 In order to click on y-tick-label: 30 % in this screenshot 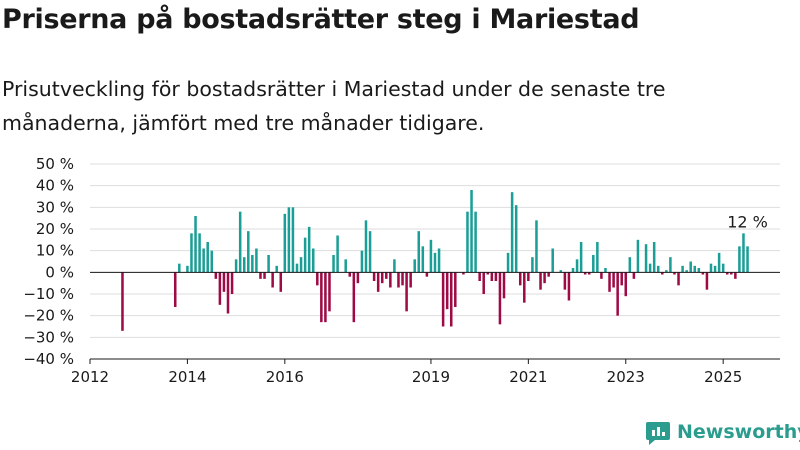, I will do `click(55, 207)`.